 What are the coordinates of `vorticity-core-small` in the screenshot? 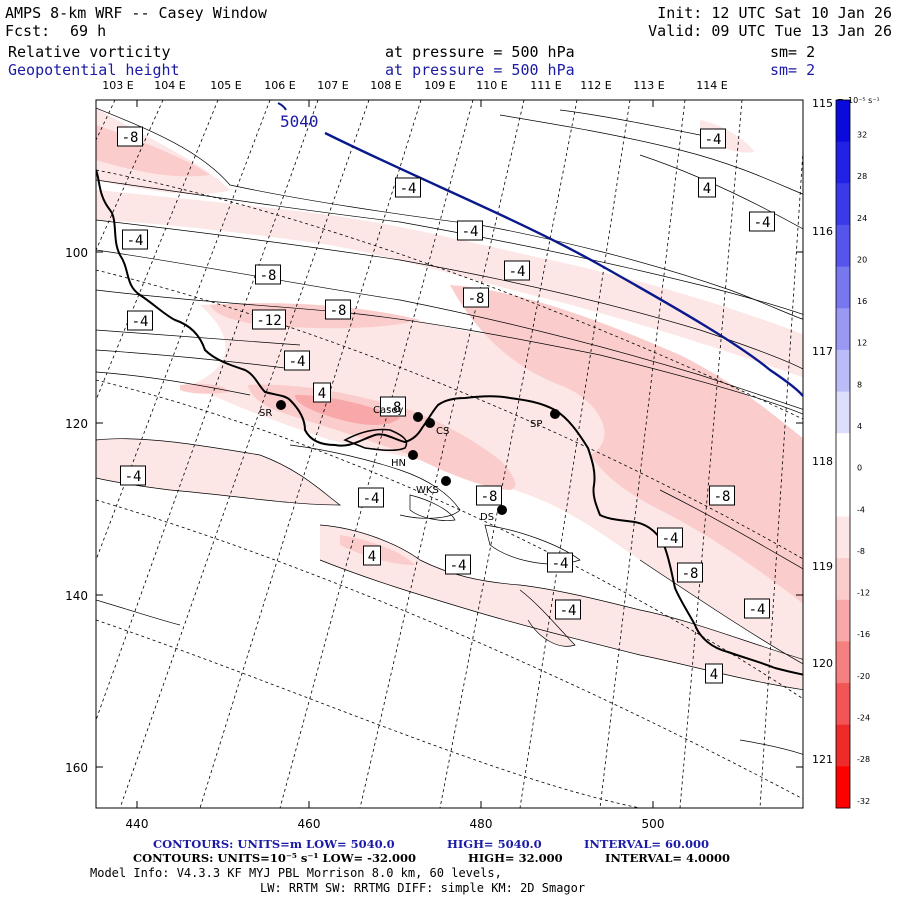 It's located at (205, 388).